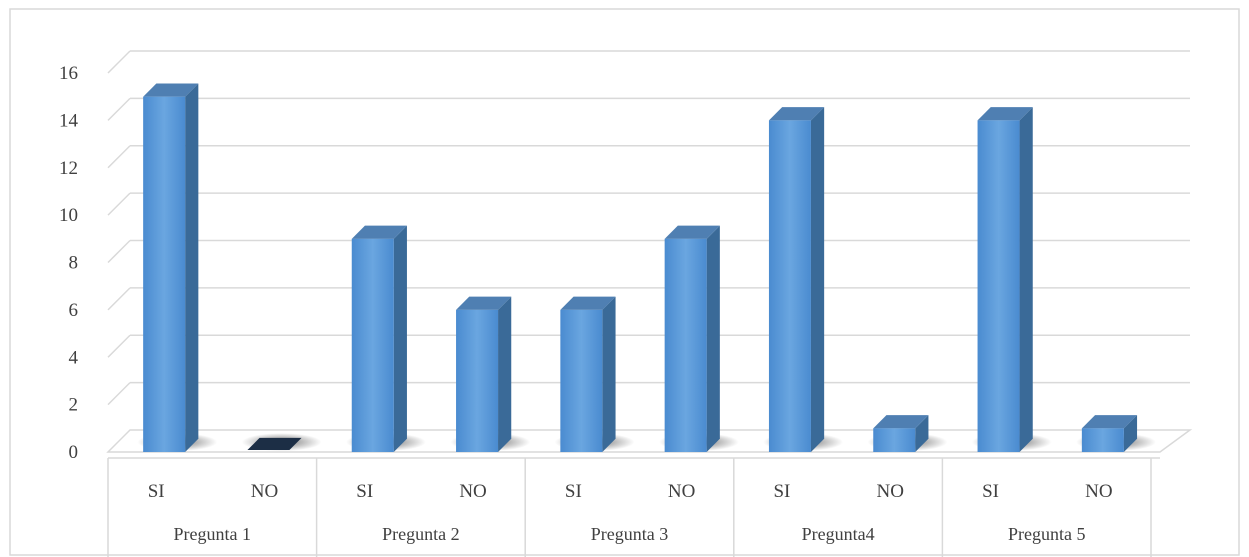 The image size is (1249, 557). Describe the element at coordinates (629, 534) in the screenshot. I see `group-label: Pregunta 3` at that location.